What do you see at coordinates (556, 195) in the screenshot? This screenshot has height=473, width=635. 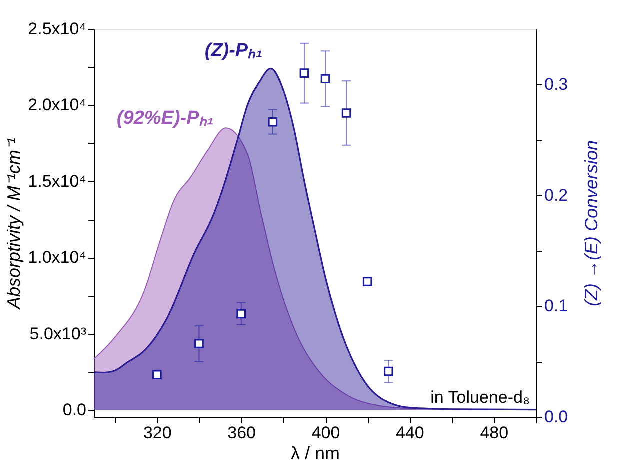 I see `y2-tick-label: 0.2` at bounding box center [556, 195].